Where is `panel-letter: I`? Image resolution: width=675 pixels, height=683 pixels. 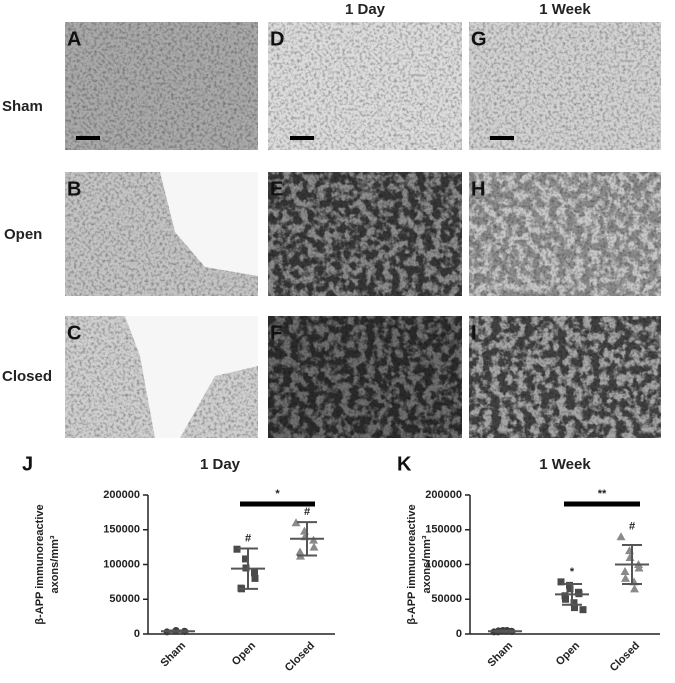
panel-letter: I is located at coordinates (474, 333).